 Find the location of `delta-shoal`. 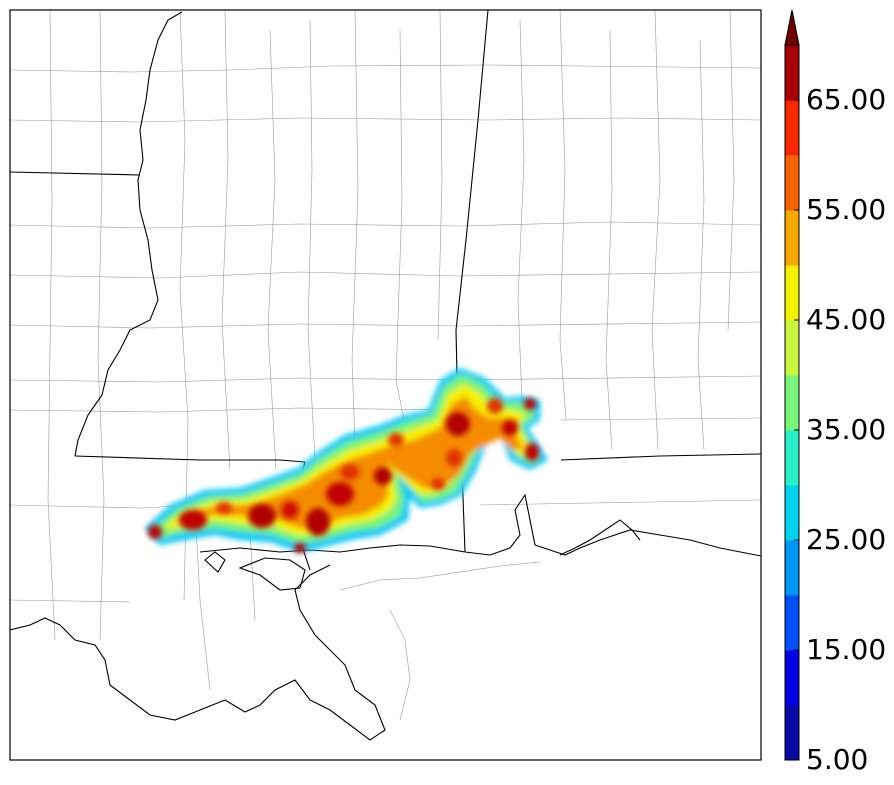

delta-shoal is located at coordinates (400, 665).